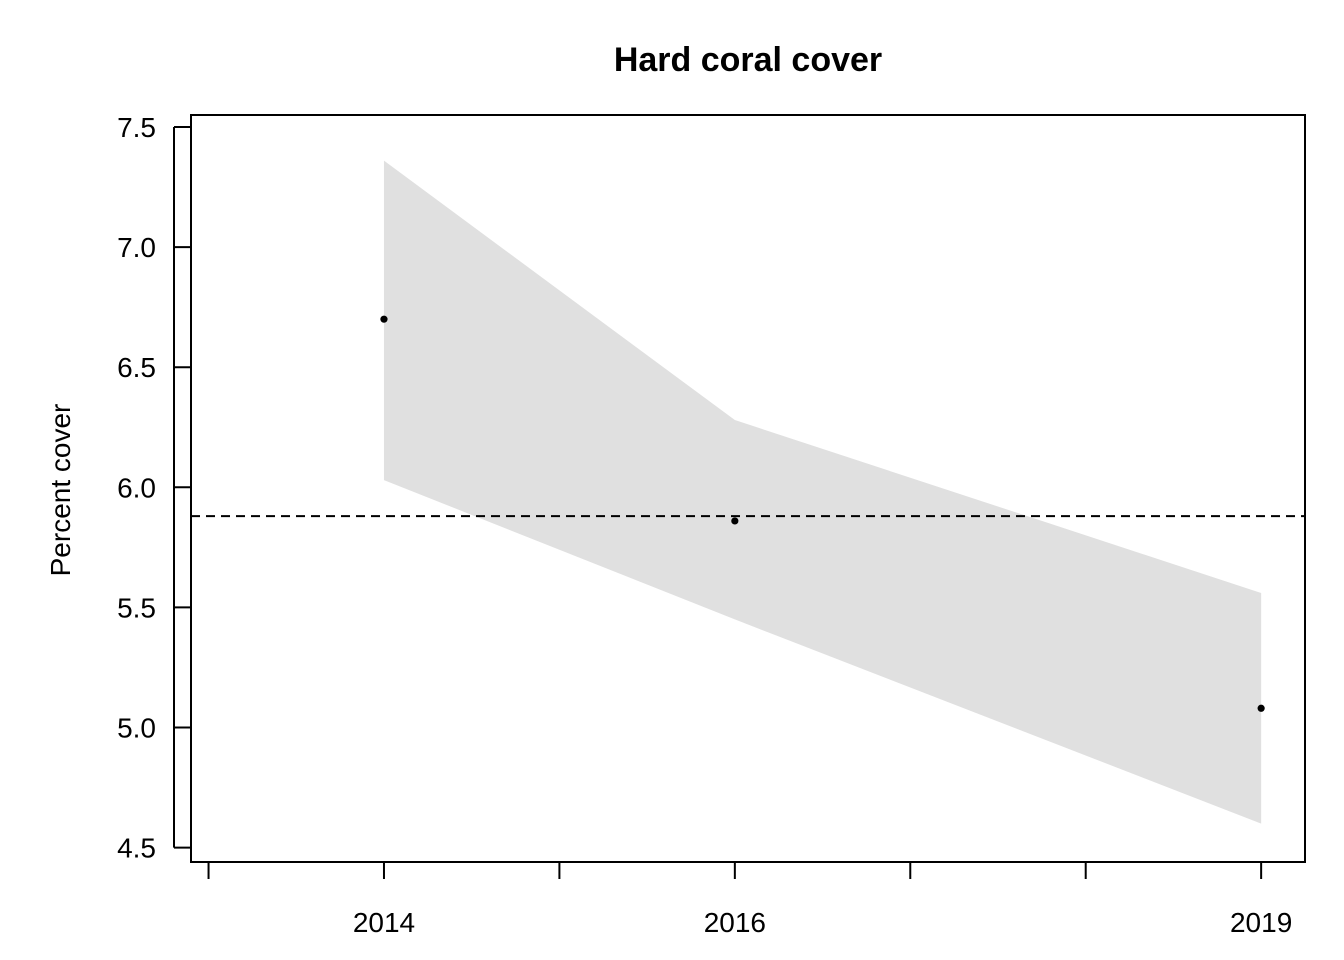  Describe the element at coordinates (136, 367) in the screenshot. I see `y-tick-label: 6.5` at that location.